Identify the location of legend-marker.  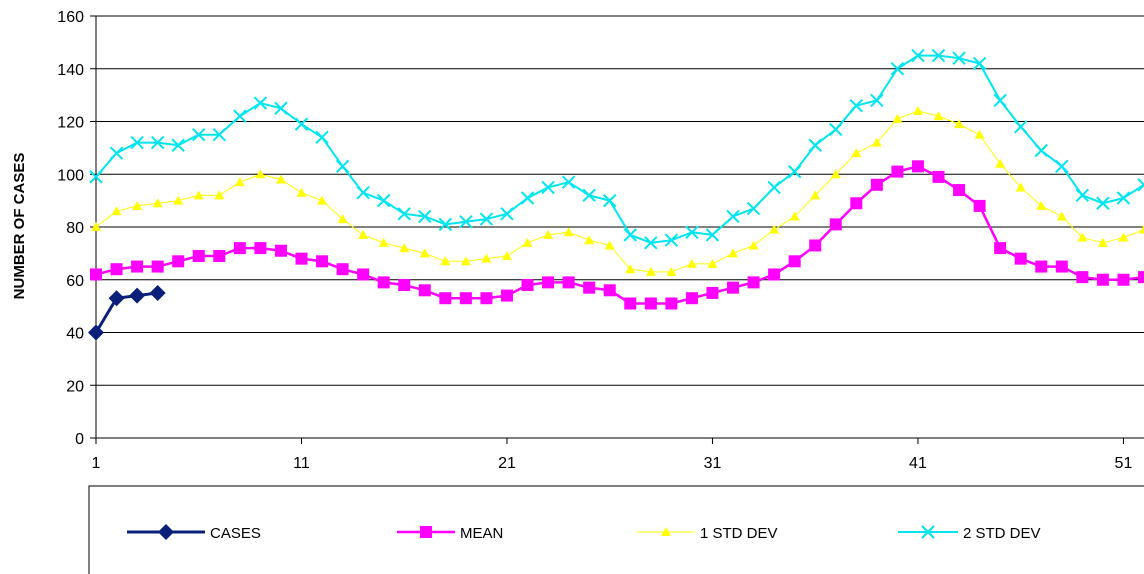
(666, 531).